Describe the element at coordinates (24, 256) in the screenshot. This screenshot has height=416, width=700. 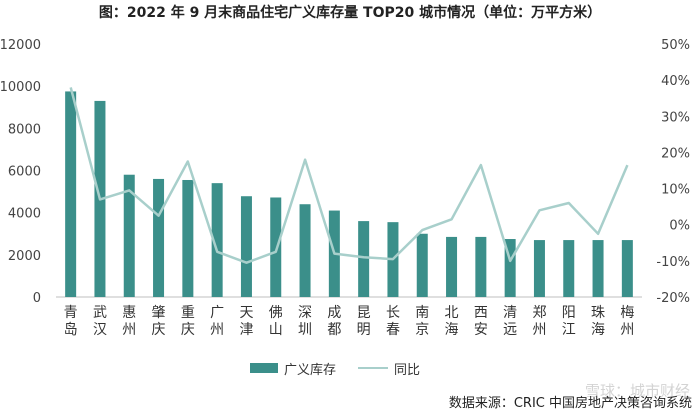
I see `y-left-tick-label: 2000` at that location.